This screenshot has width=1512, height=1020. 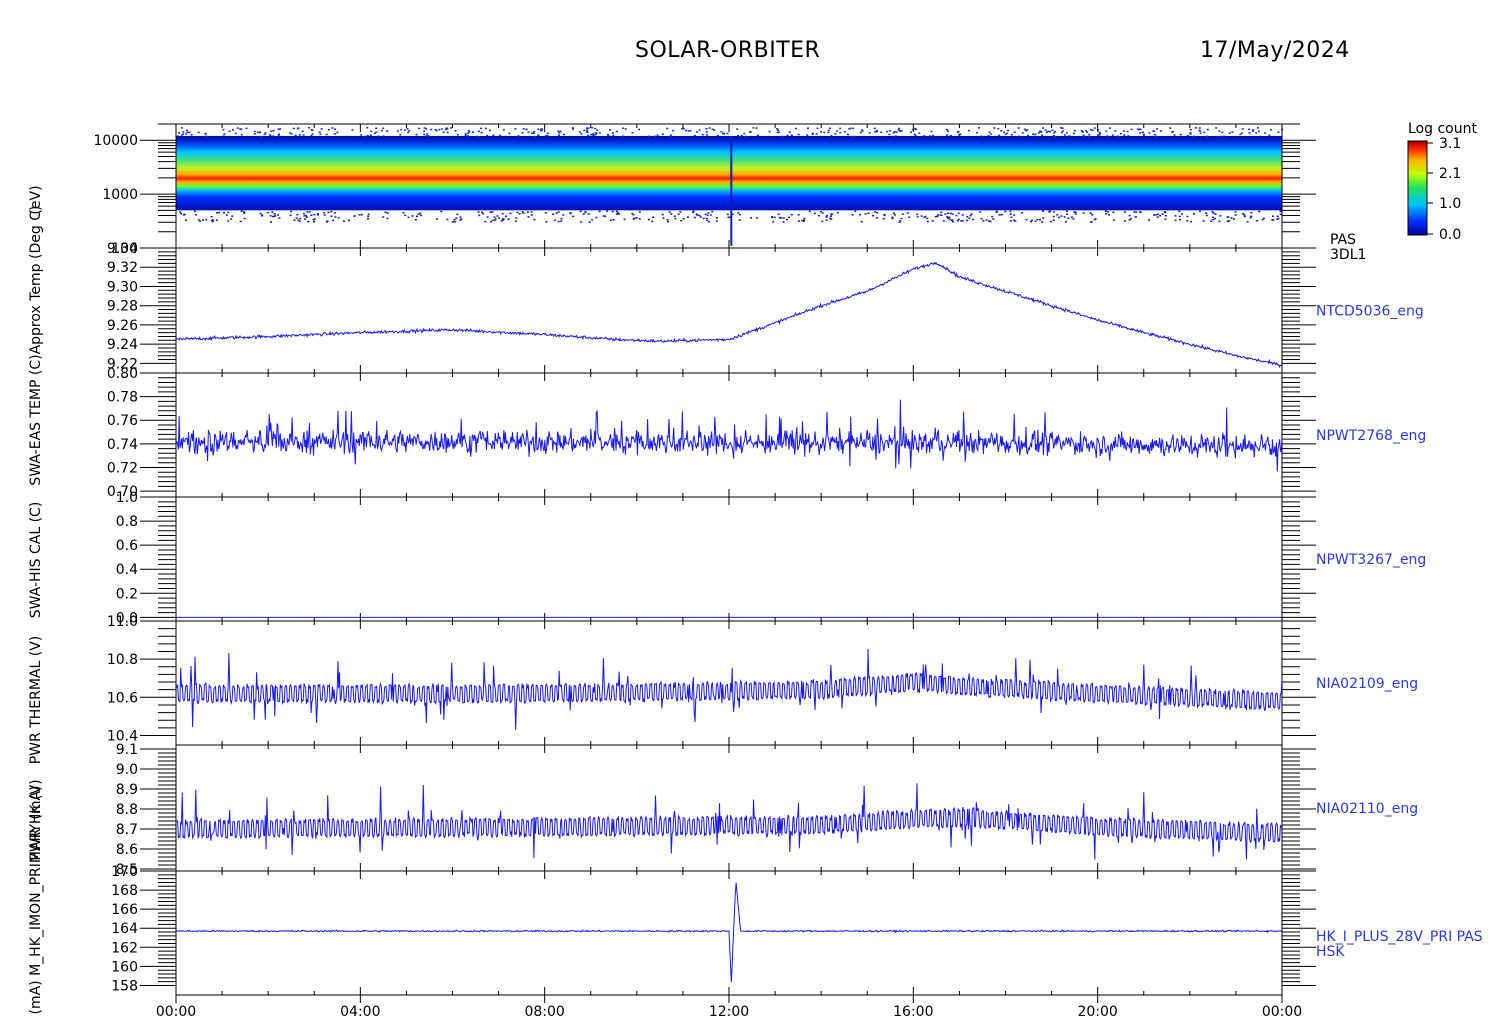 I want to click on y-axis-label: SWA-HIS CAL (C), so click(x=36, y=560).